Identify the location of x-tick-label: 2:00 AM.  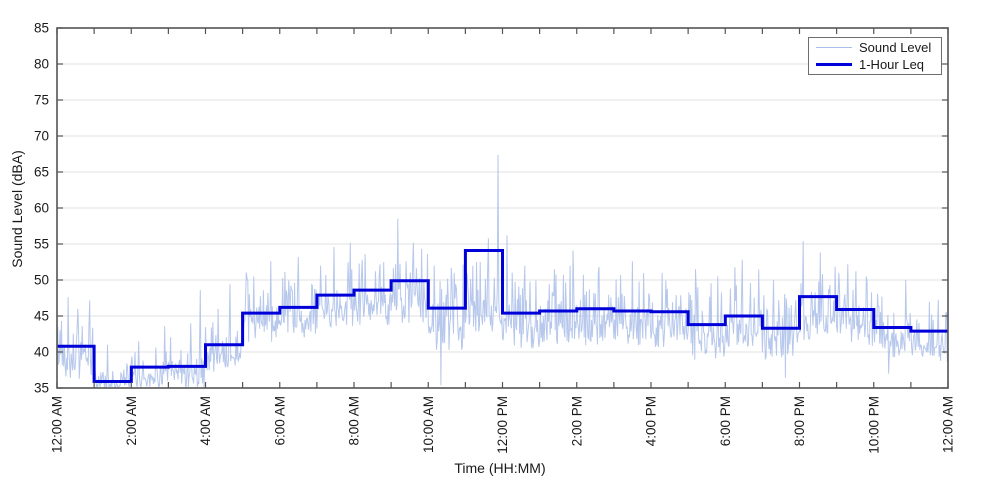
(131, 421).